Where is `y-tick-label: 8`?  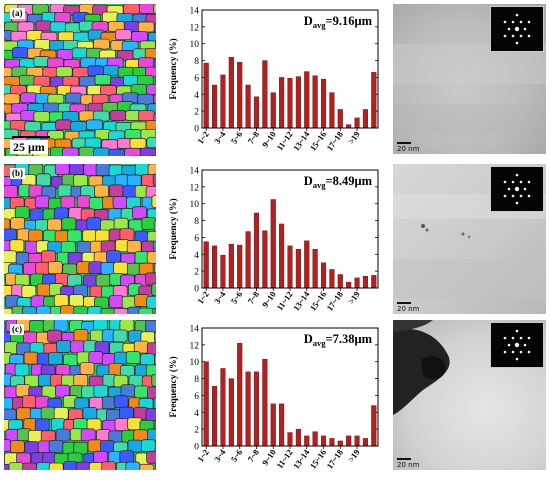
y-tick-label: 8 is located at coordinates (196, 62).